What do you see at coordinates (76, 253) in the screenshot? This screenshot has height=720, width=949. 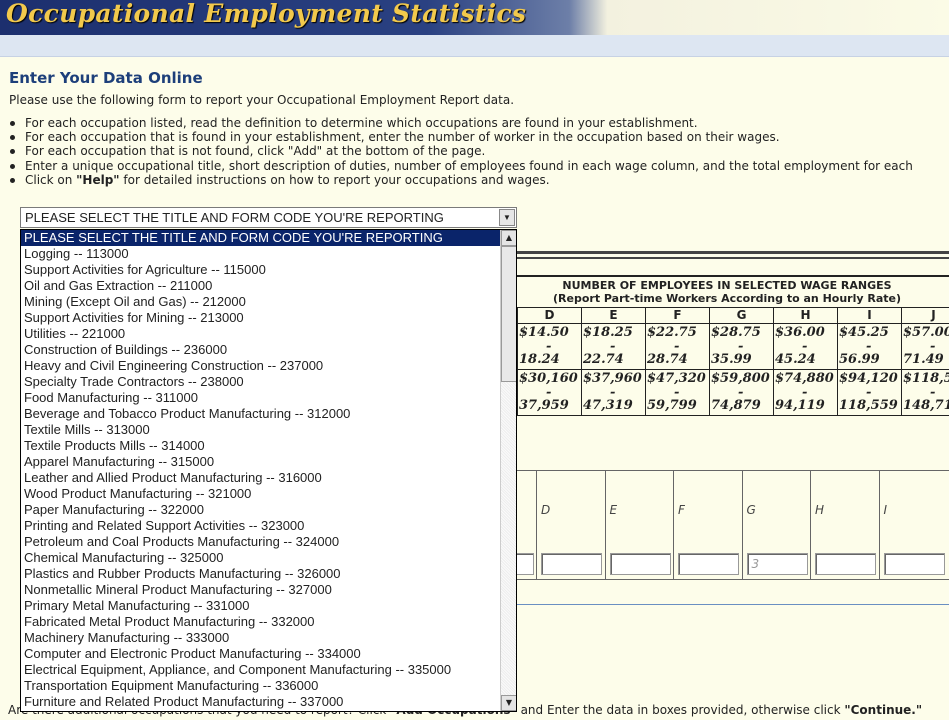 I see `dropdown-option: Logging -- 113000` at bounding box center [76, 253].